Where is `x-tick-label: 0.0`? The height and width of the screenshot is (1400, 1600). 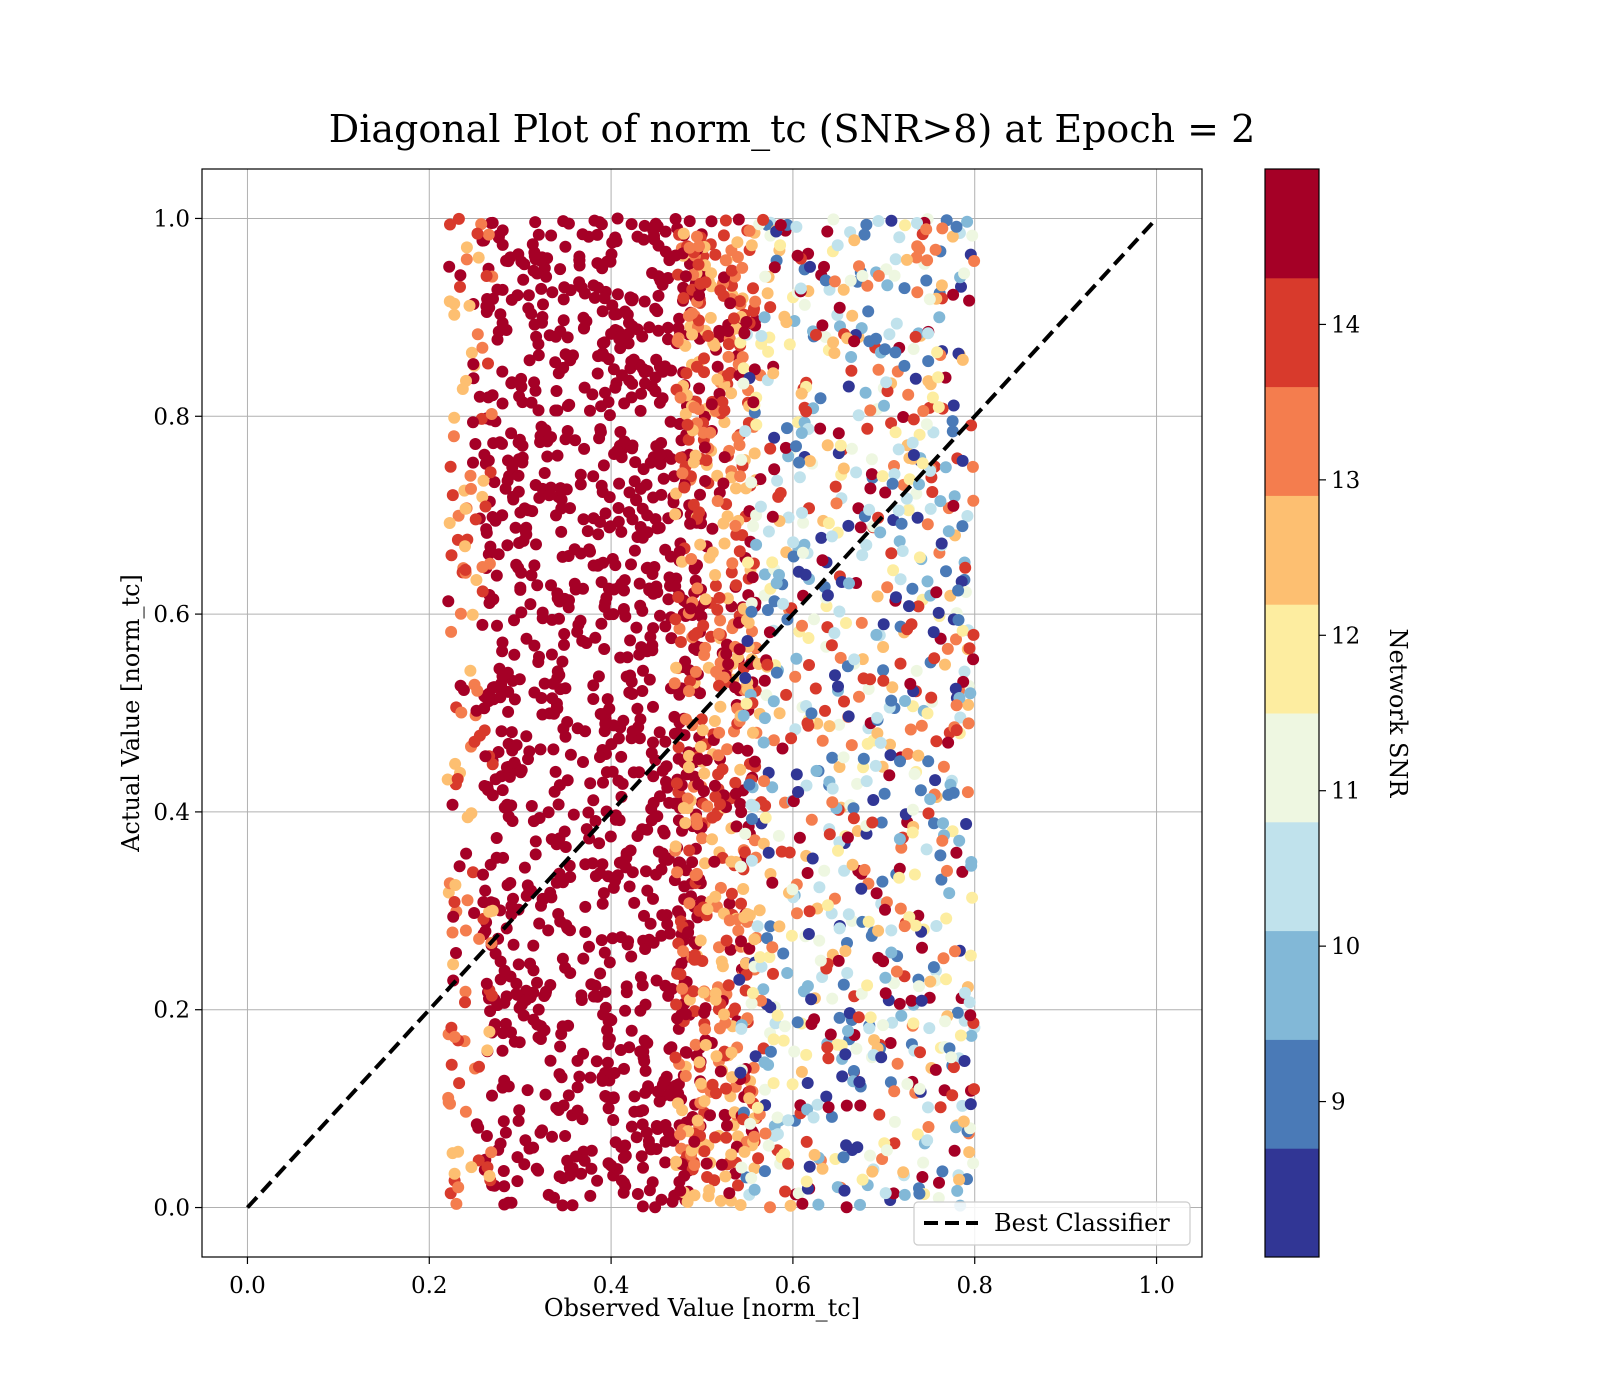
x-tick-label: 0.0 is located at coordinates (247, 1286).